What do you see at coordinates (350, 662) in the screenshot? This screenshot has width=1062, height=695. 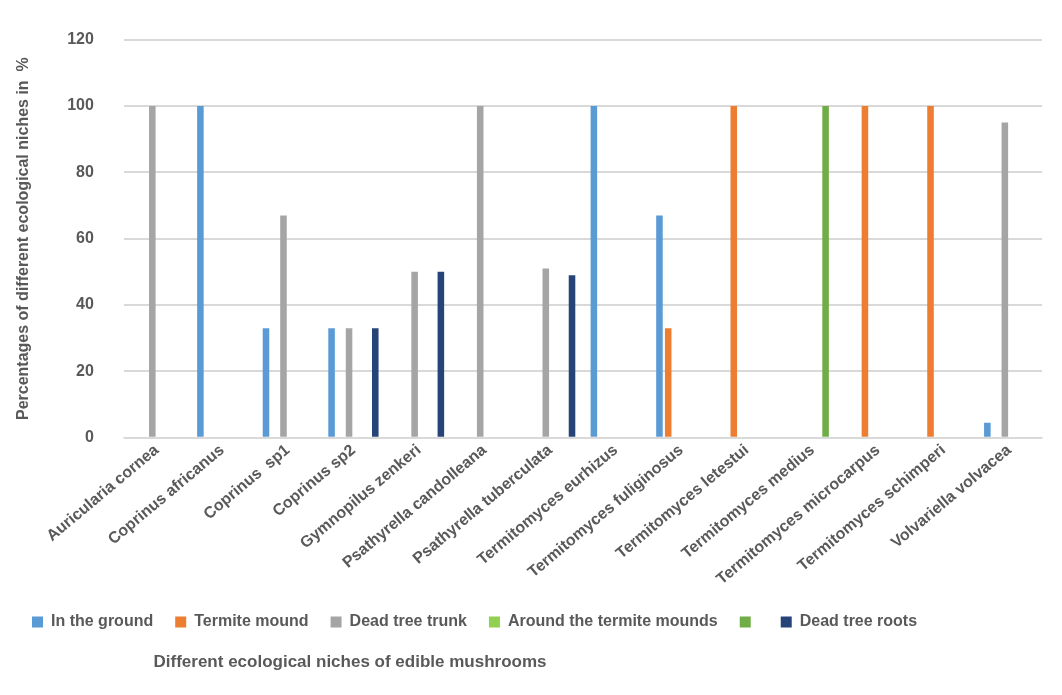 I see `x-axis-title: Different ecological niches of edible mushrooms` at bounding box center [350, 662].